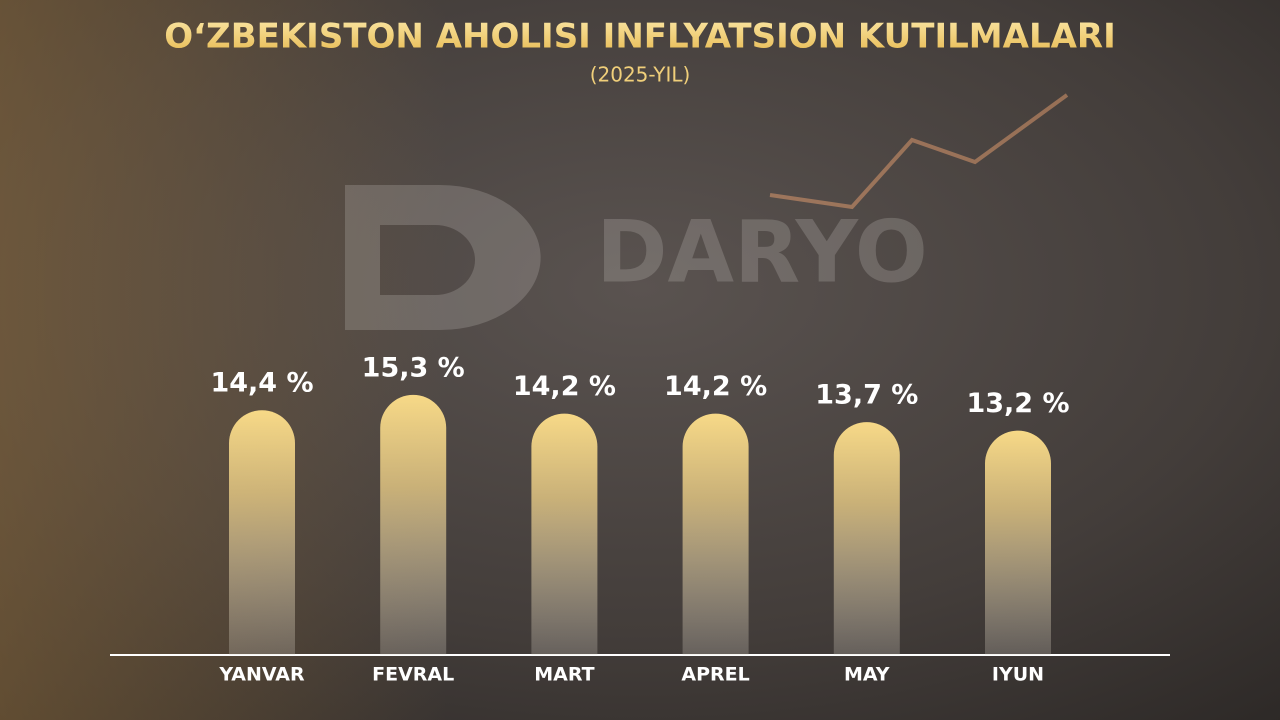 The width and height of the screenshot is (1280, 720). I want to click on chart-subtitle: (2025-YIL), so click(640, 75).